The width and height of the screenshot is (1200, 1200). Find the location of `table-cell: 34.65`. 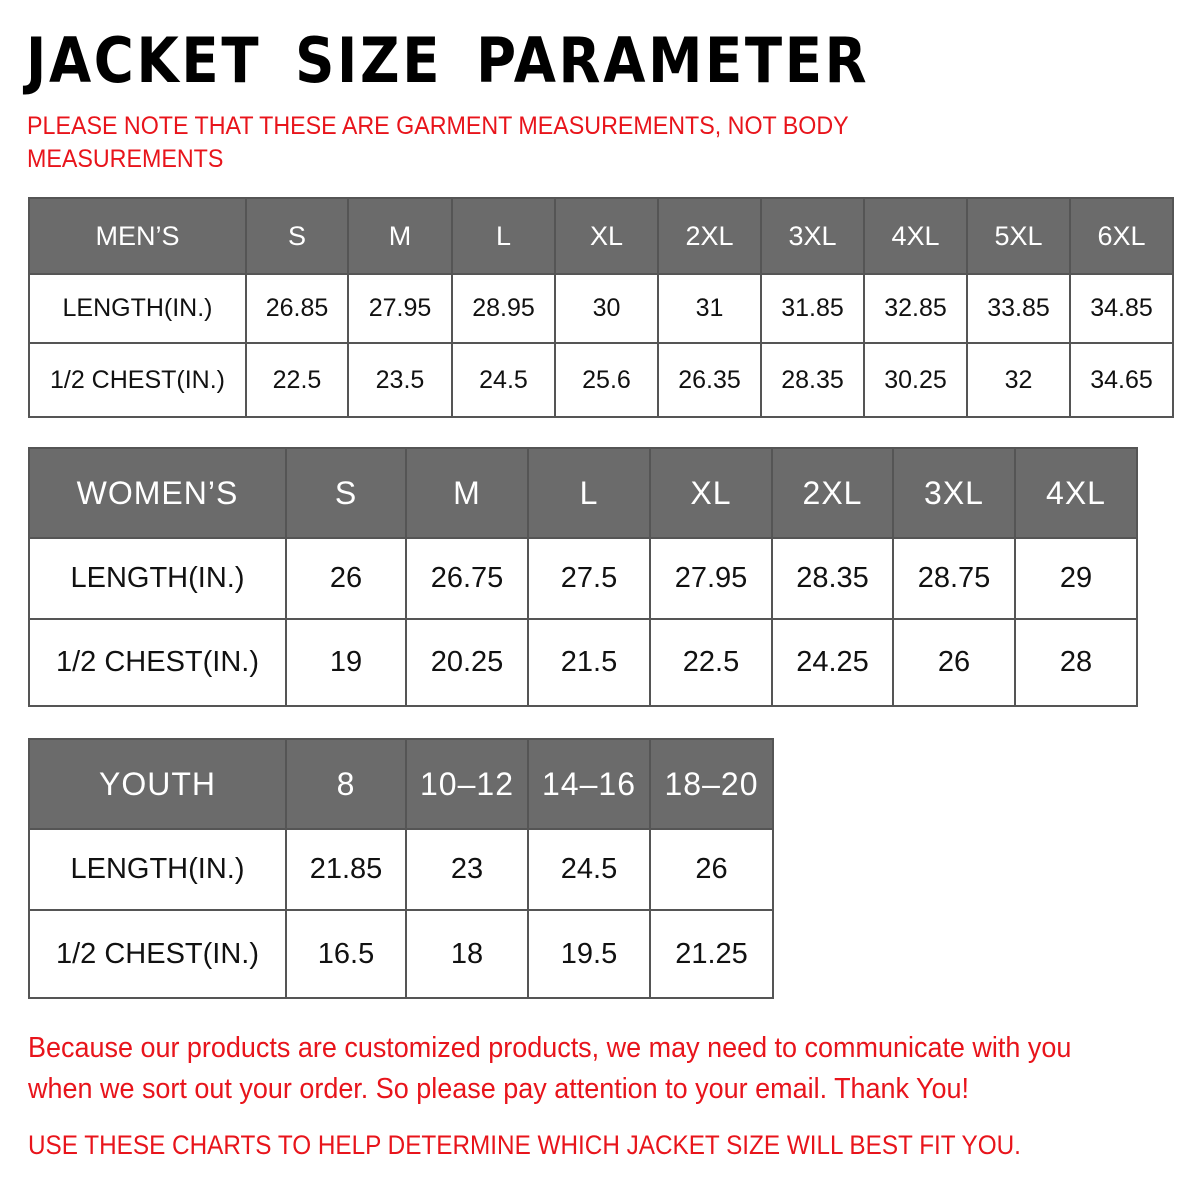

table-cell: 34.65 is located at coordinates (1121, 380).